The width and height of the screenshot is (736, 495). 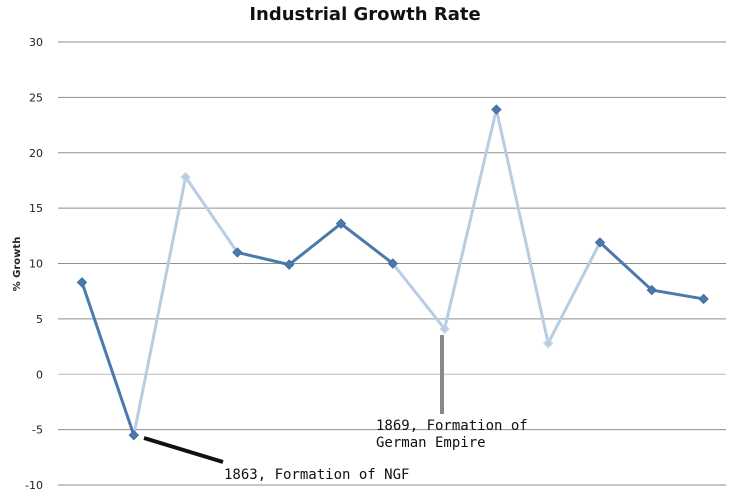 I want to click on annotation-1863-leader-line, so click(x=183, y=450).